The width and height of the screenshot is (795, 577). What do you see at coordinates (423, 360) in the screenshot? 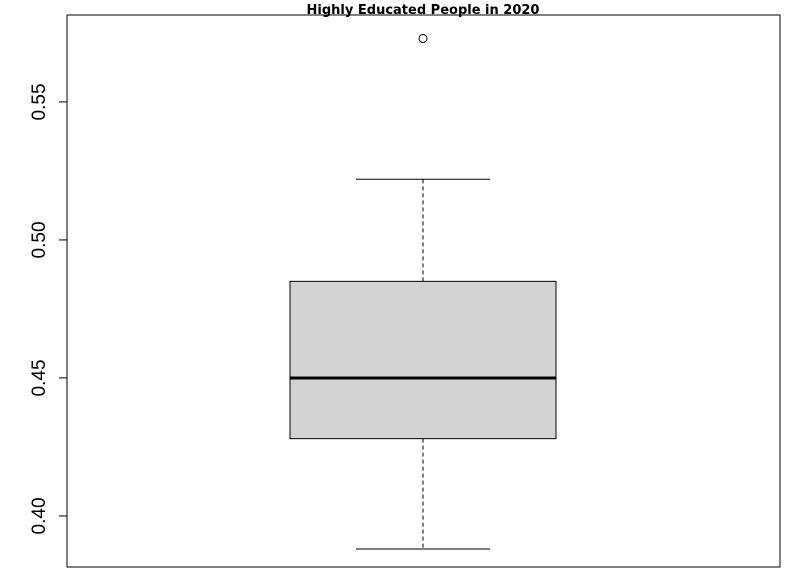
I see `interquartile-box` at bounding box center [423, 360].